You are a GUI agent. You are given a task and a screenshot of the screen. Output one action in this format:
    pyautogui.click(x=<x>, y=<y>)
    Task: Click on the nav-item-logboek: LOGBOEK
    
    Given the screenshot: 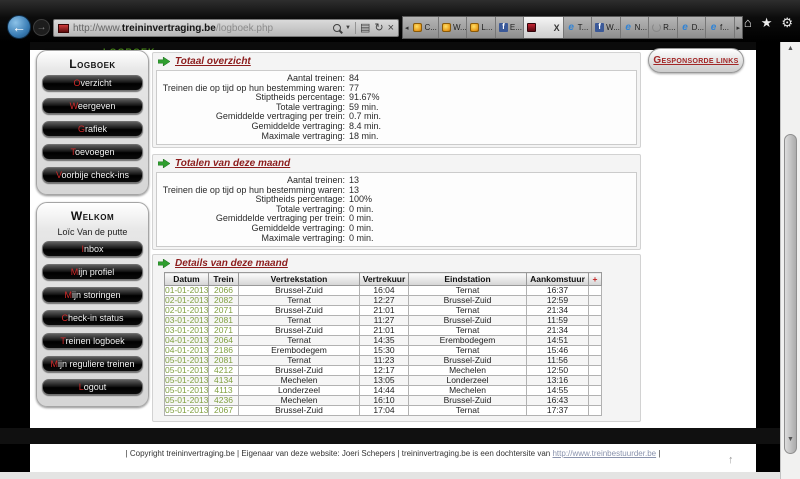 What is the action you would take?
    pyautogui.click(x=129, y=48)
    